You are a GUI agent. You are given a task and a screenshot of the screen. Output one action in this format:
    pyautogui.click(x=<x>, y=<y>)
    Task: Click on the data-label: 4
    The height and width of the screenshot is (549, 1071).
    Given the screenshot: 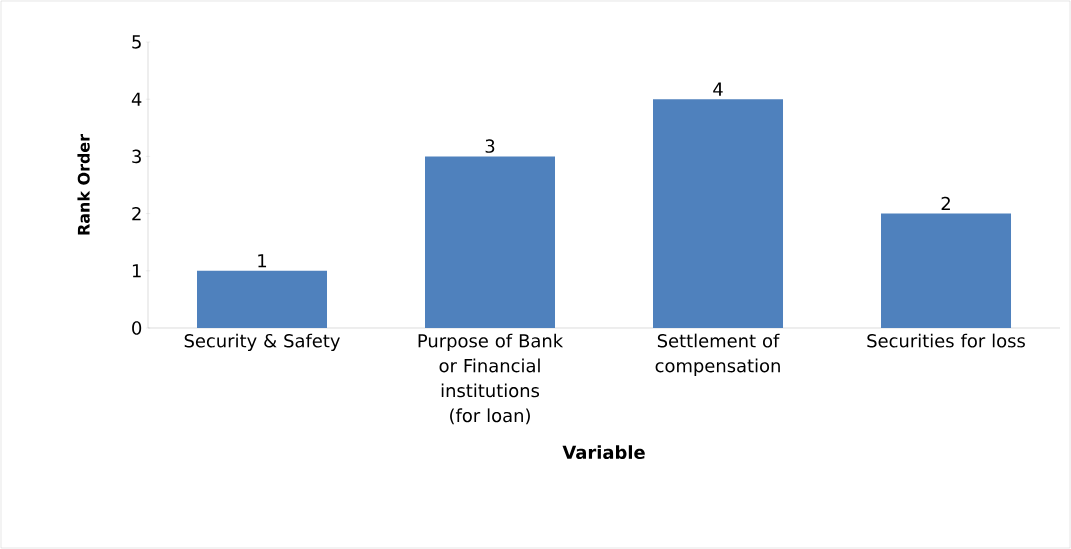 What is the action you would take?
    pyautogui.click(x=718, y=89)
    